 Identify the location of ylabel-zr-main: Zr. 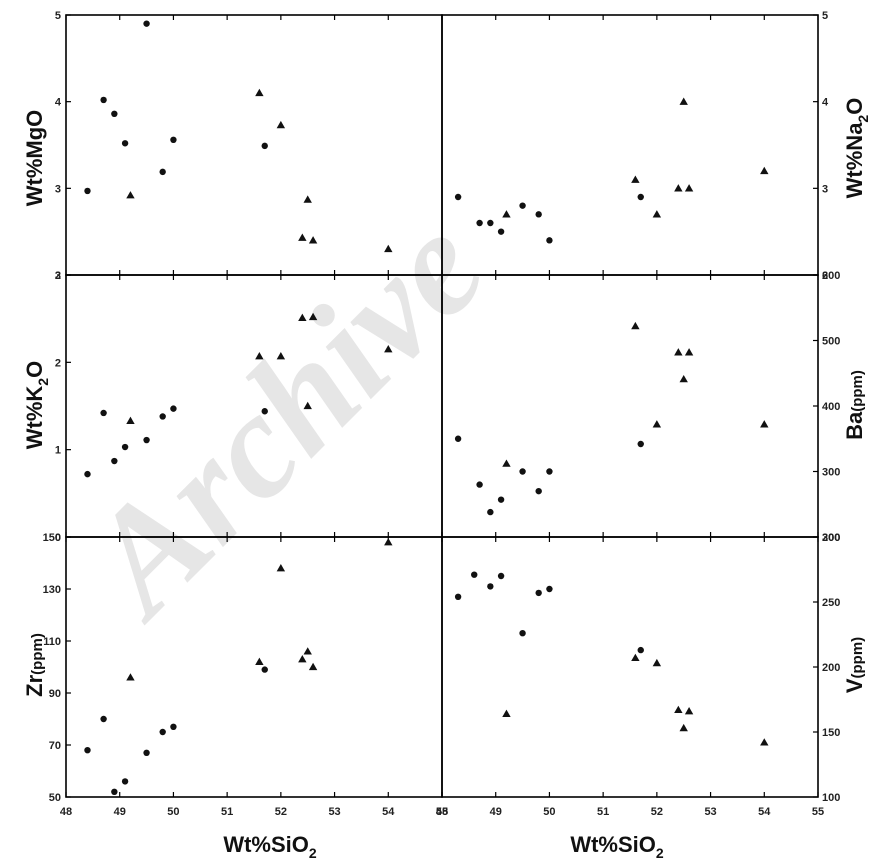
(34, 685).